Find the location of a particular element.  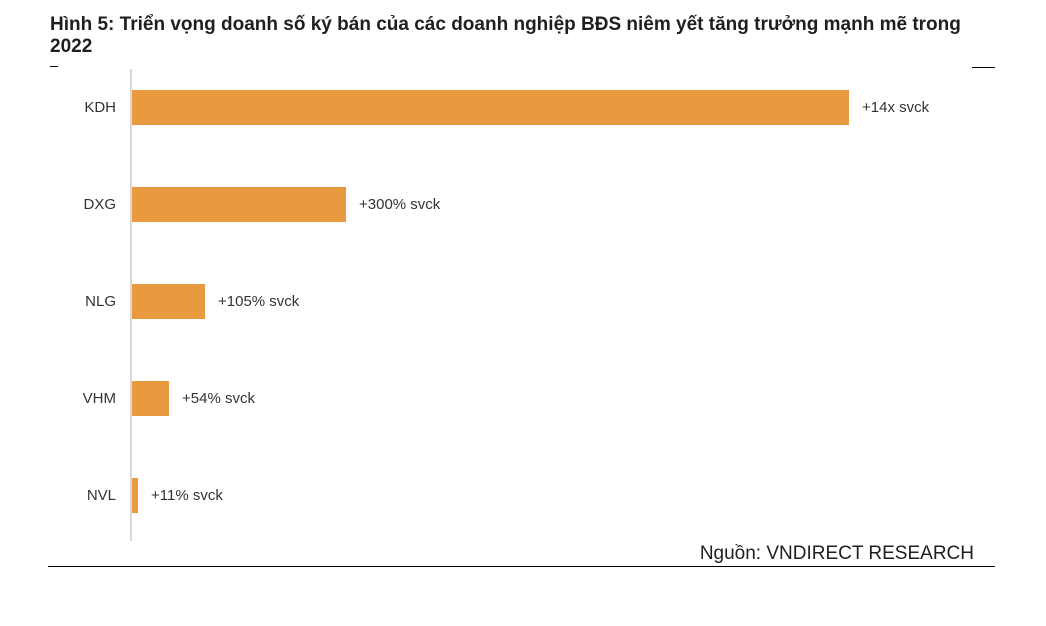

data-label: +11% svck is located at coordinates (187, 495).